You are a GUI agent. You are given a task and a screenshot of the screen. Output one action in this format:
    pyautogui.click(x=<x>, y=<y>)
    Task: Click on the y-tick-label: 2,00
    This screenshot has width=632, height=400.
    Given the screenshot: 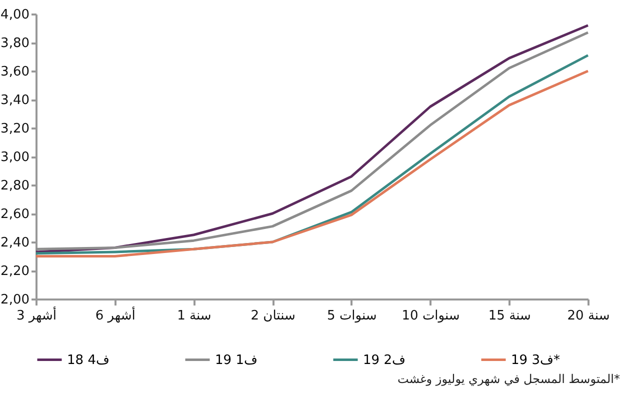 What is the action you would take?
    pyautogui.click(x=15, y=300)
    